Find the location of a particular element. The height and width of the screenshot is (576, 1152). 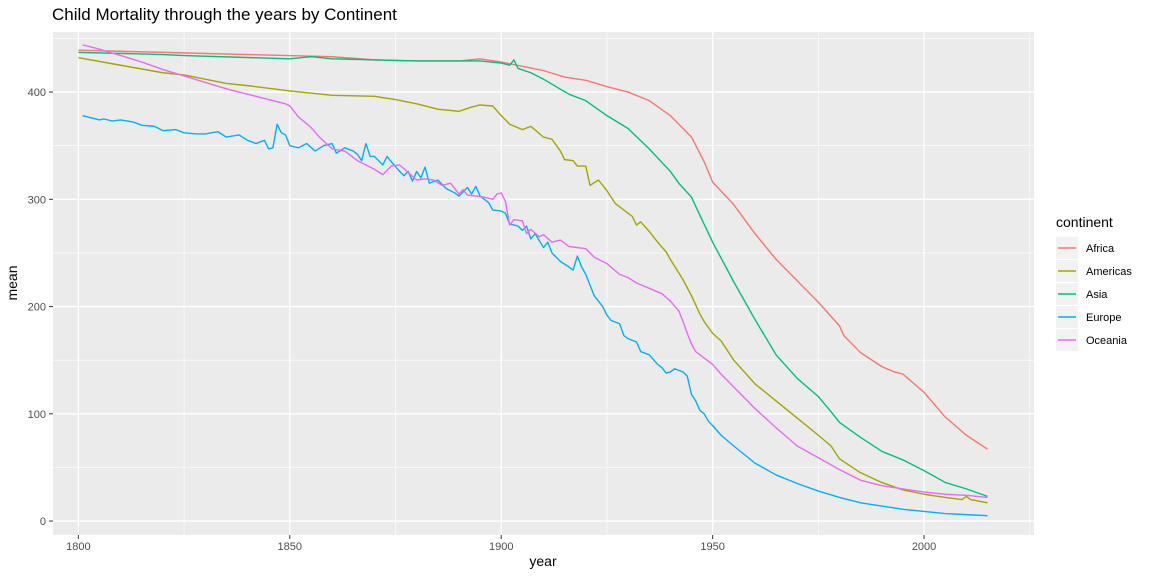

legend-label-africa: Africa is located at coordinates (1100, 249).